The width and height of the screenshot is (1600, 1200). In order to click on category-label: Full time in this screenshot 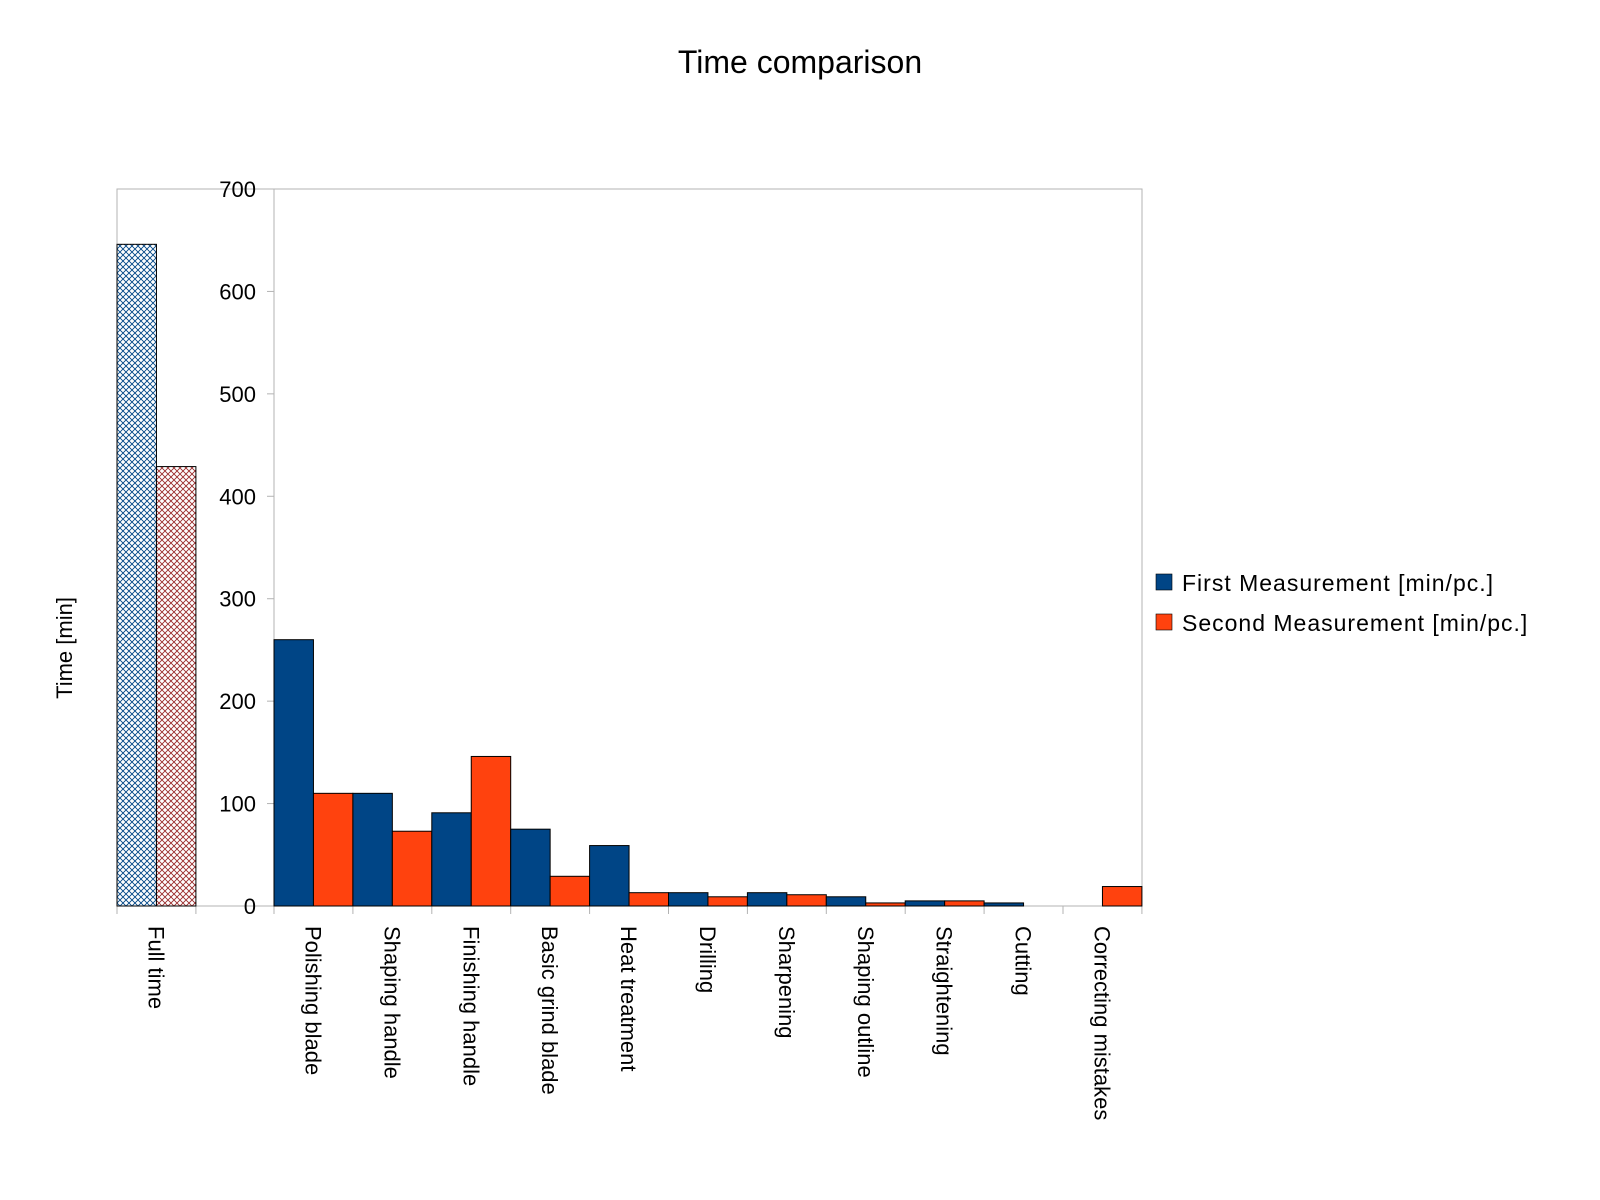, I will do `click(155, 967)`.